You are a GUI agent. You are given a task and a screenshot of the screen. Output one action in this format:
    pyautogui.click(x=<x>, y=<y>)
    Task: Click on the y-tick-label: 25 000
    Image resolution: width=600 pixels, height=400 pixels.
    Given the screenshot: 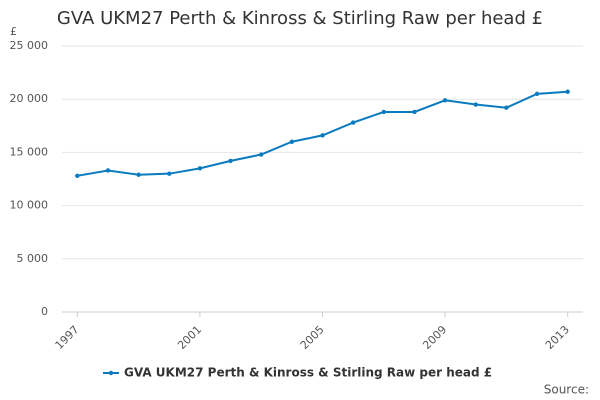 What is the action you would take?
    pyautogui.click(x=29, y=45)
    